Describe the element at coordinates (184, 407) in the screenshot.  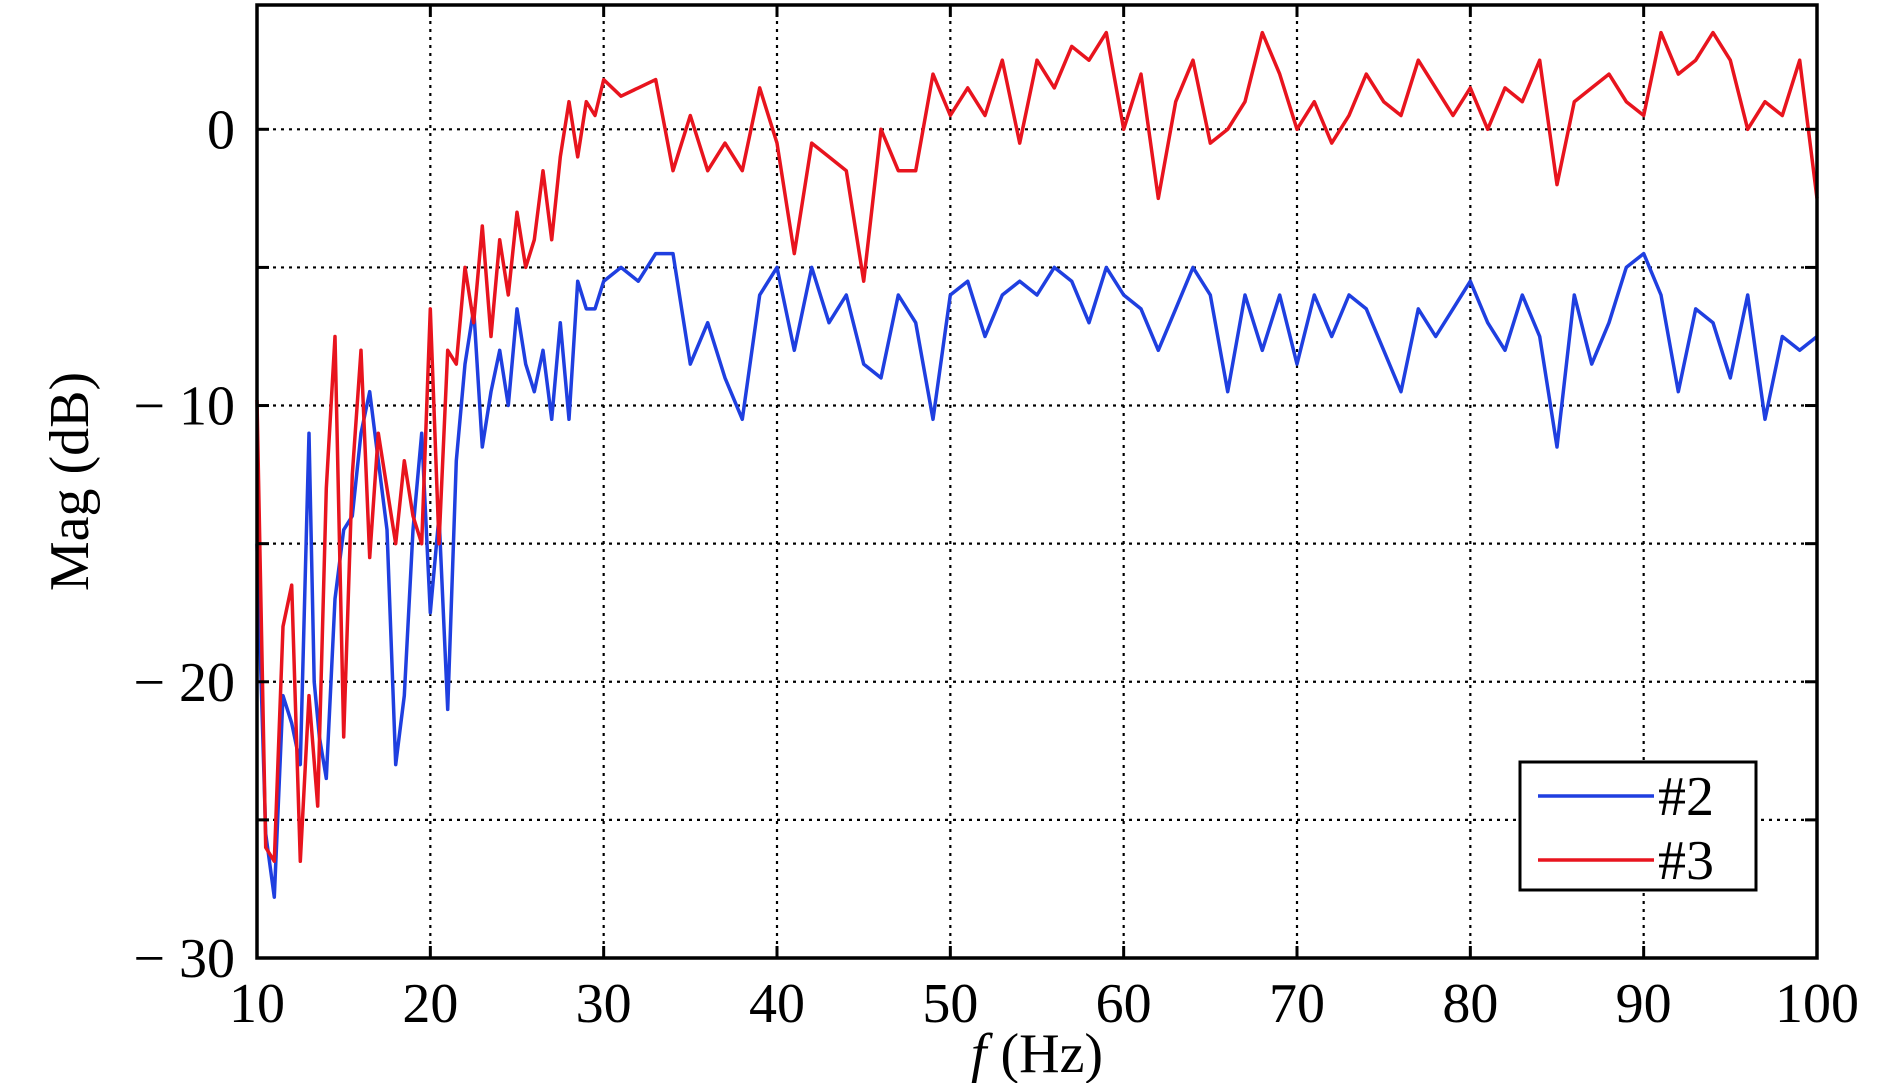
I see `y-tick-label: − 10` at that location.